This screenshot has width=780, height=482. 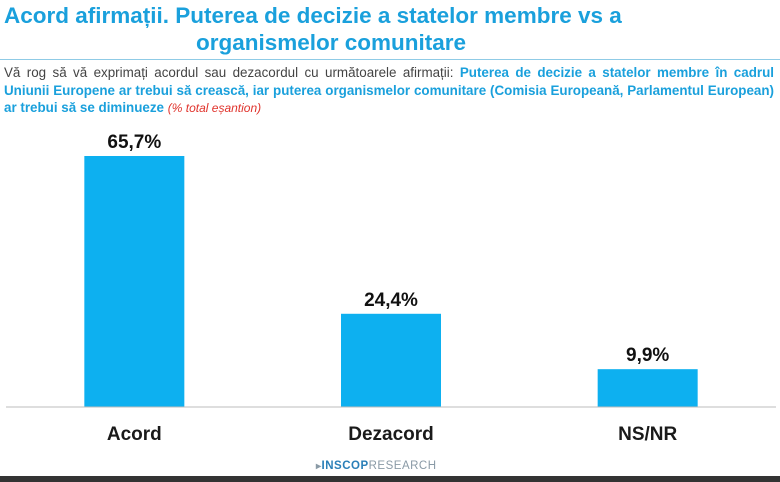 I want to click on inscop-logo: ▸INSCOPRESEARCH, so click(x=376, y=466).